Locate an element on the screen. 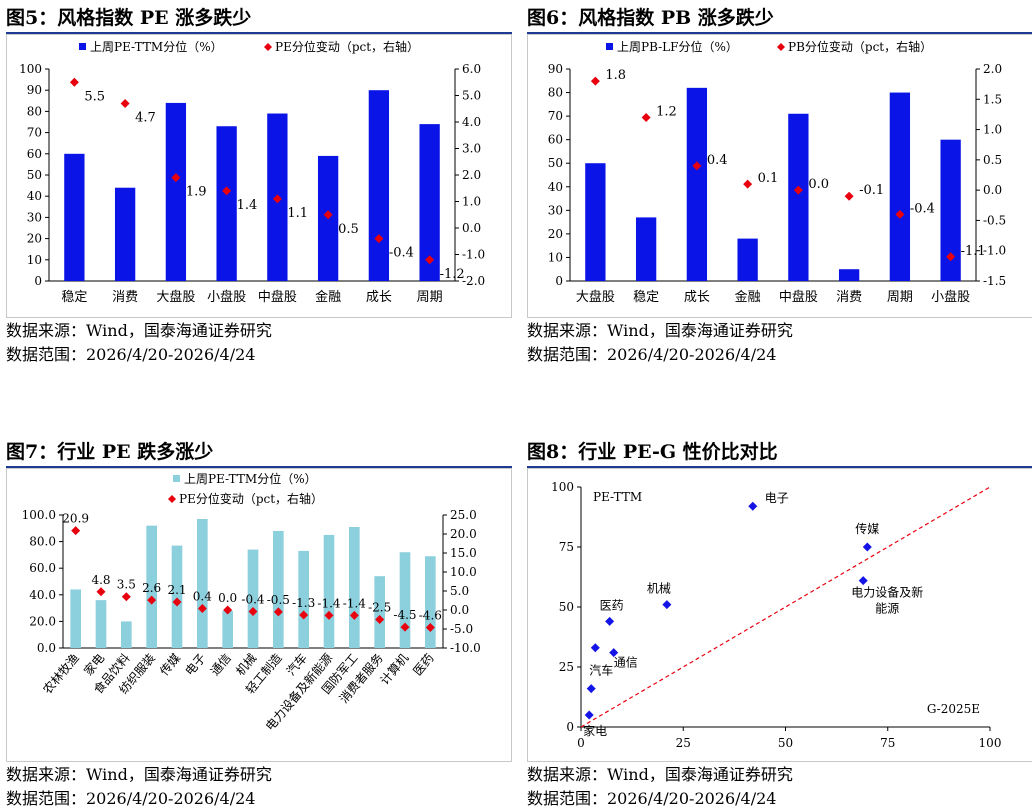 The width and height of the screenshot is (1032, 811). x-tick-label: 25 is located at coordinates (683, 743).